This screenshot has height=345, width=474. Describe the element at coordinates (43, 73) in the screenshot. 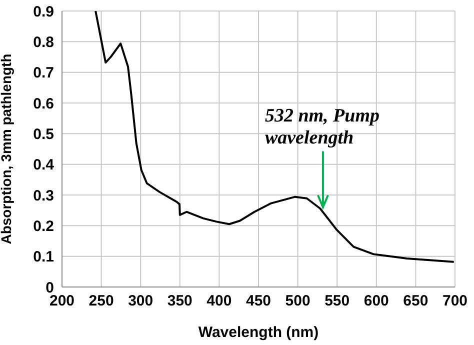

I see `y-tick-label: 0.7` at that location.